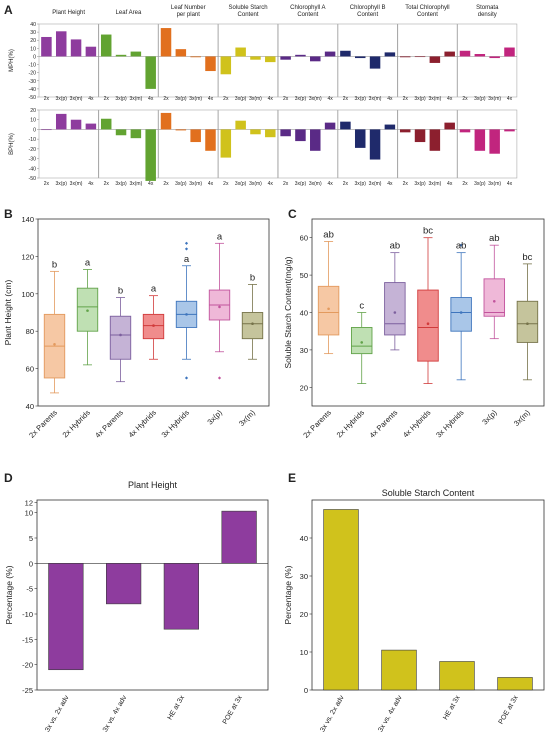 The height and width of the screenshot is (737, 550). Describe the element at coordinates (233, 710) in the screenshot. I see `panel-d-xtick-label-poe-at-3x: POE at 3x` at that location.